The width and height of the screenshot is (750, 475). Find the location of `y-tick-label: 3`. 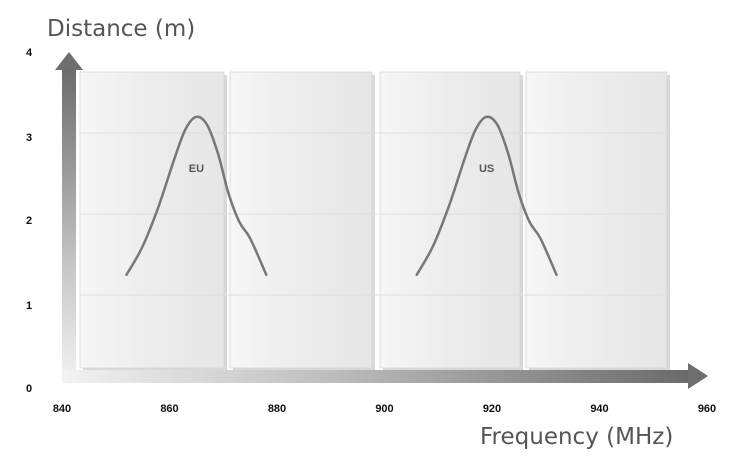

y-tick-label: 3 is located at coordinates (29, 138).